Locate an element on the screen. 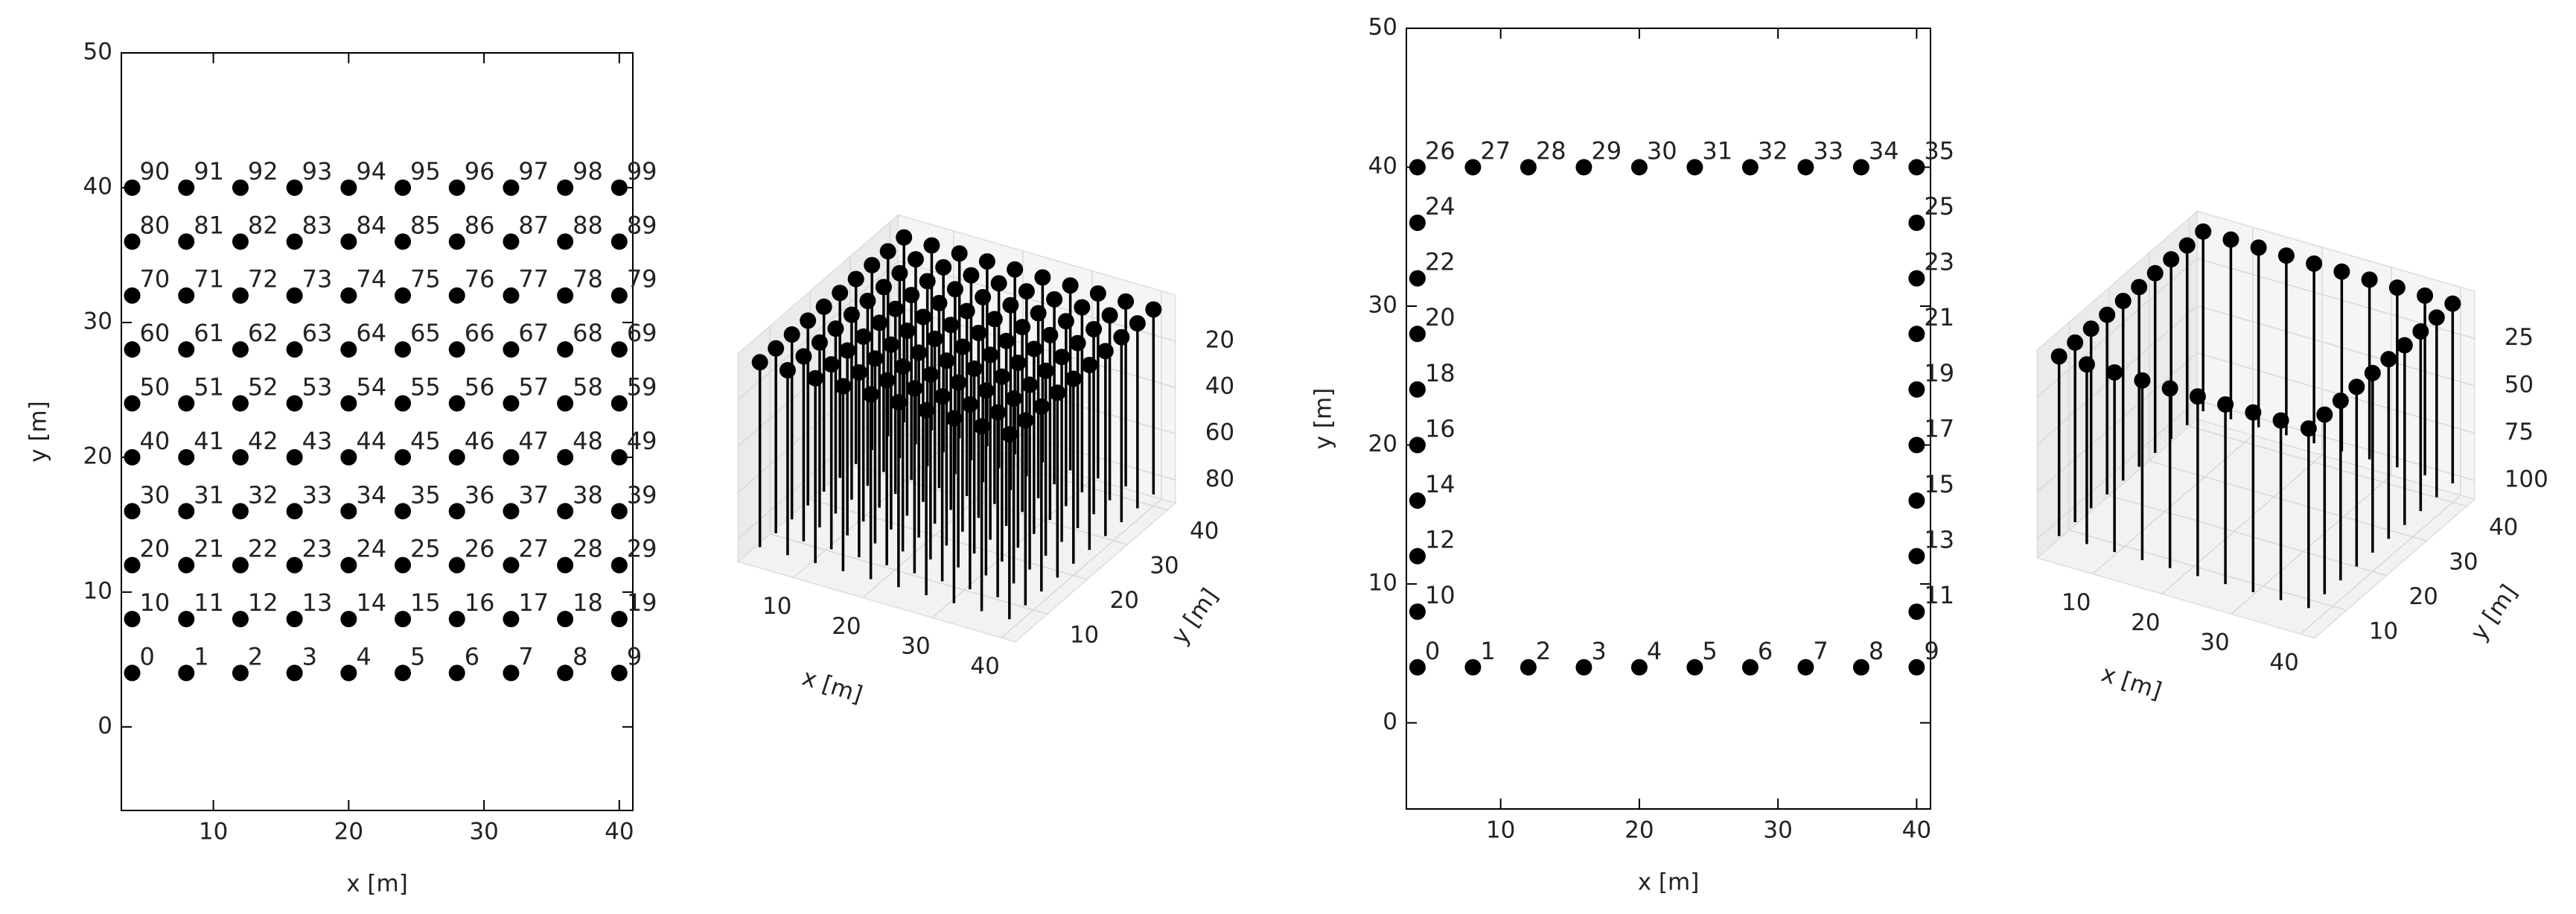 This screenshot has width=2576, height=914. point-label: 12 is located at coordinates (263, 602).